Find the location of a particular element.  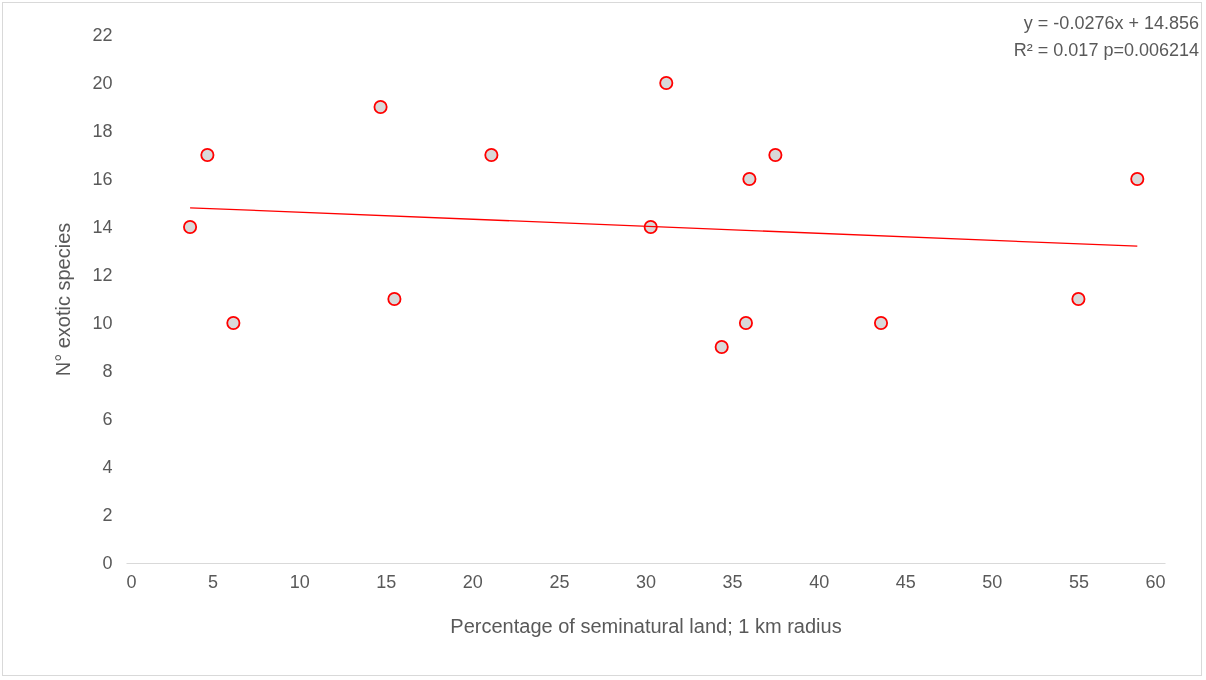

x-tick-label: 30 is located at coordinates (646, 581).